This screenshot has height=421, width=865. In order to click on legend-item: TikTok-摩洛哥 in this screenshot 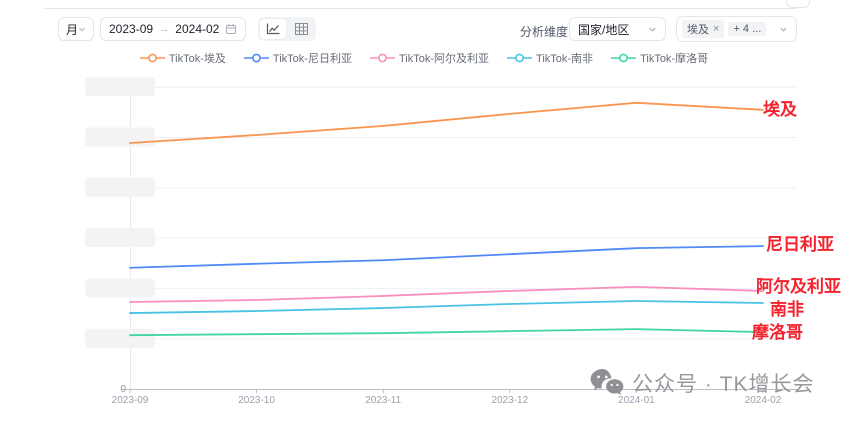, I will do `click(659, 58)`.